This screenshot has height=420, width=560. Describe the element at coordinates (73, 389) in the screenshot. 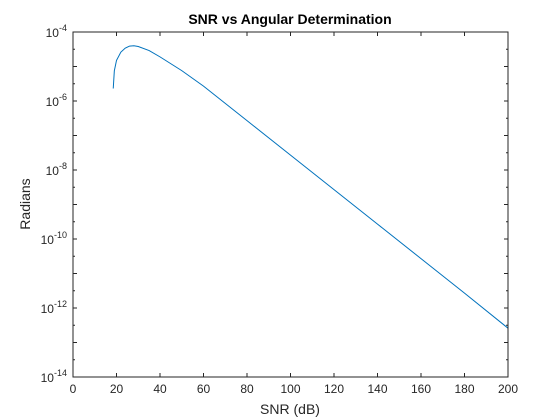

I see `x-tick-label: 0` at that location.